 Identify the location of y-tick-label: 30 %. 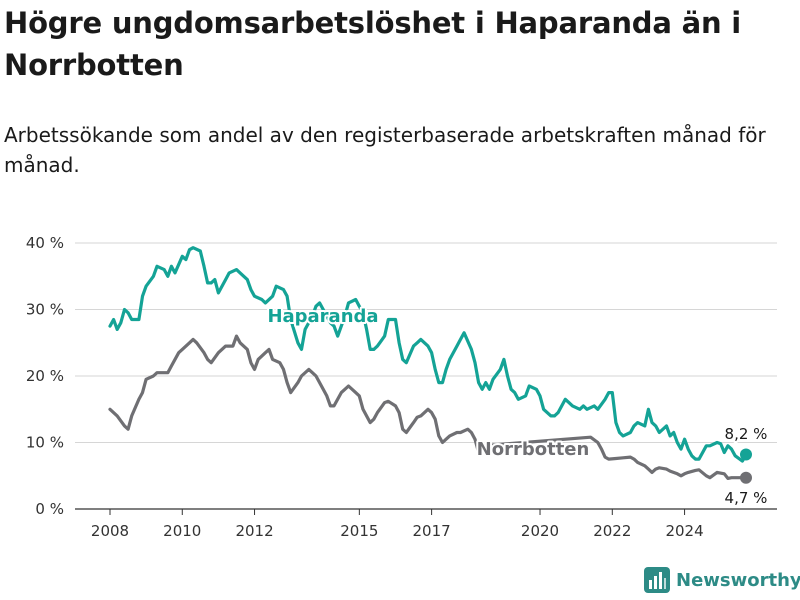
(45, 310).